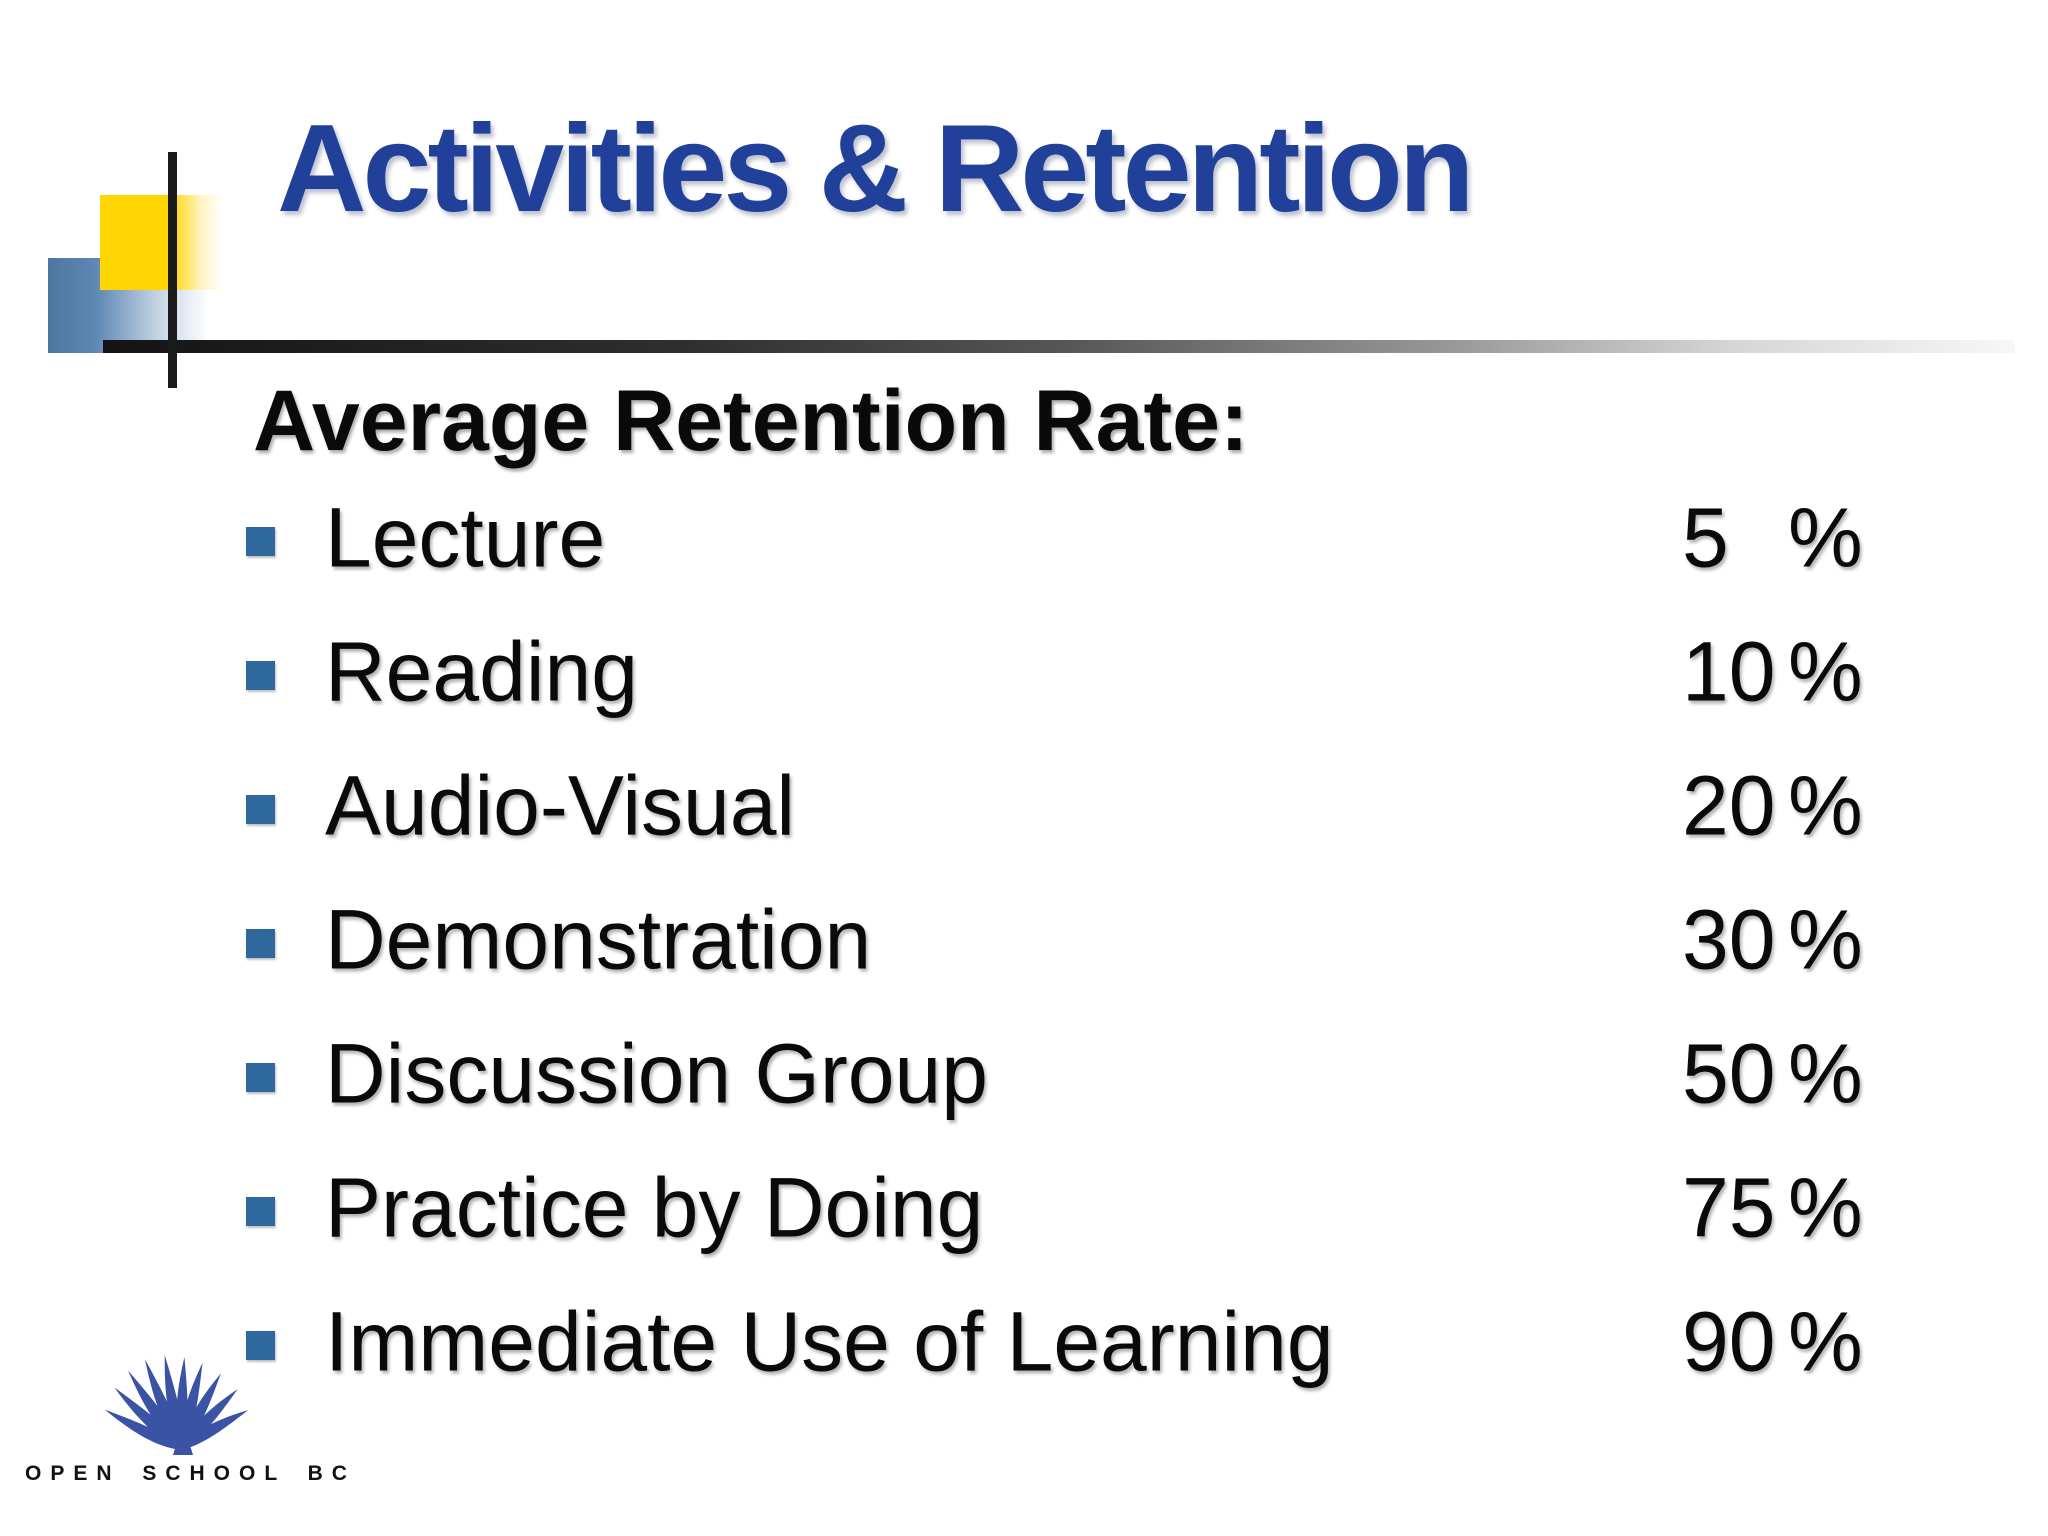 The image size is (2048, 1536). Describe the element at coordinates (1024, 806) in the screenshot. I see `list-item: Audio-Visual 20%` at that location.